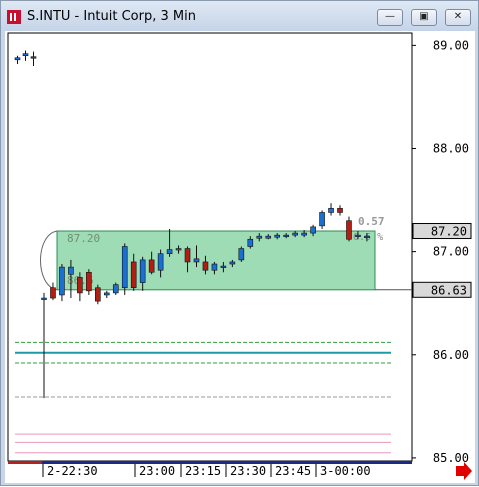 Image resolution: width=479 pixels, height=487 pixels. I want to click on x-tick-label: 2-22:30, so click(72, 471).